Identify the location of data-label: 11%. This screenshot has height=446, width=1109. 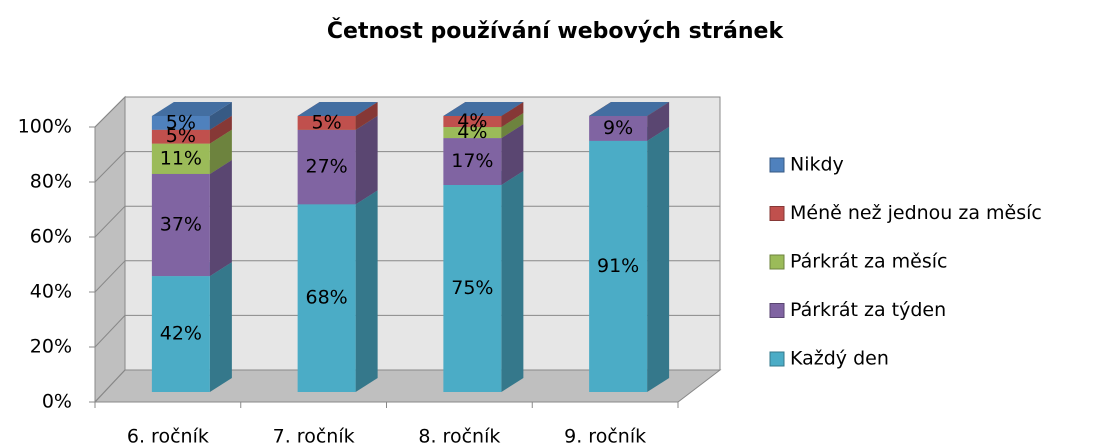
(181, 158).